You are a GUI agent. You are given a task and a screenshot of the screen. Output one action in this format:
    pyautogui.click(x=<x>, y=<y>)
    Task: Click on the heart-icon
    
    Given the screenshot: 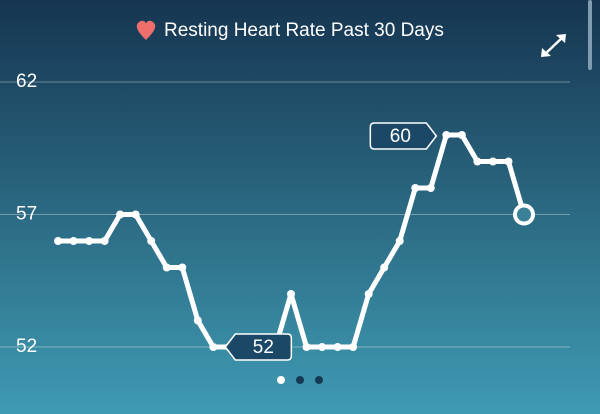 What is the action you would take?
    pyautogui.click(x=146, y=30)
    